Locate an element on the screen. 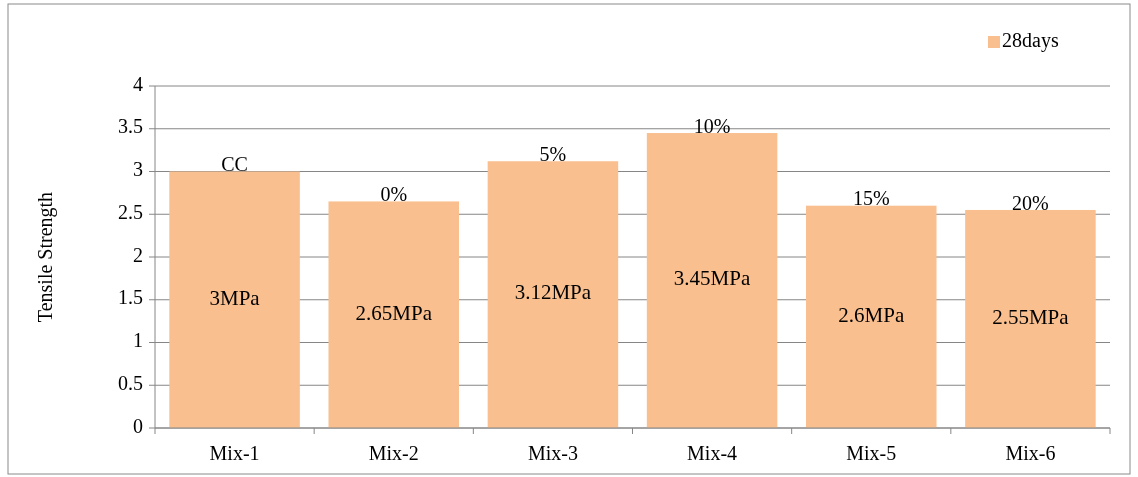  annotation: 5% is located at coordinates (553, 153).